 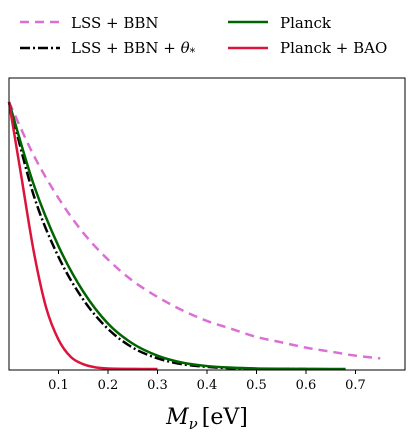 What do you see at coordinates (157, 385) in the screenshot?
I see `x-tick-label: 0.3` at bounding box center [157, 385].